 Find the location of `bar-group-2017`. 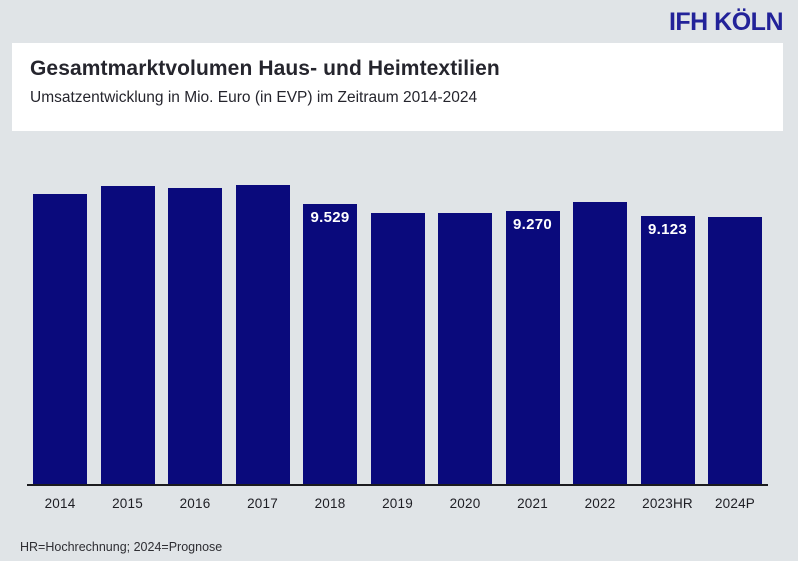

bar-group-2017 is located at coordinates (262, 335).